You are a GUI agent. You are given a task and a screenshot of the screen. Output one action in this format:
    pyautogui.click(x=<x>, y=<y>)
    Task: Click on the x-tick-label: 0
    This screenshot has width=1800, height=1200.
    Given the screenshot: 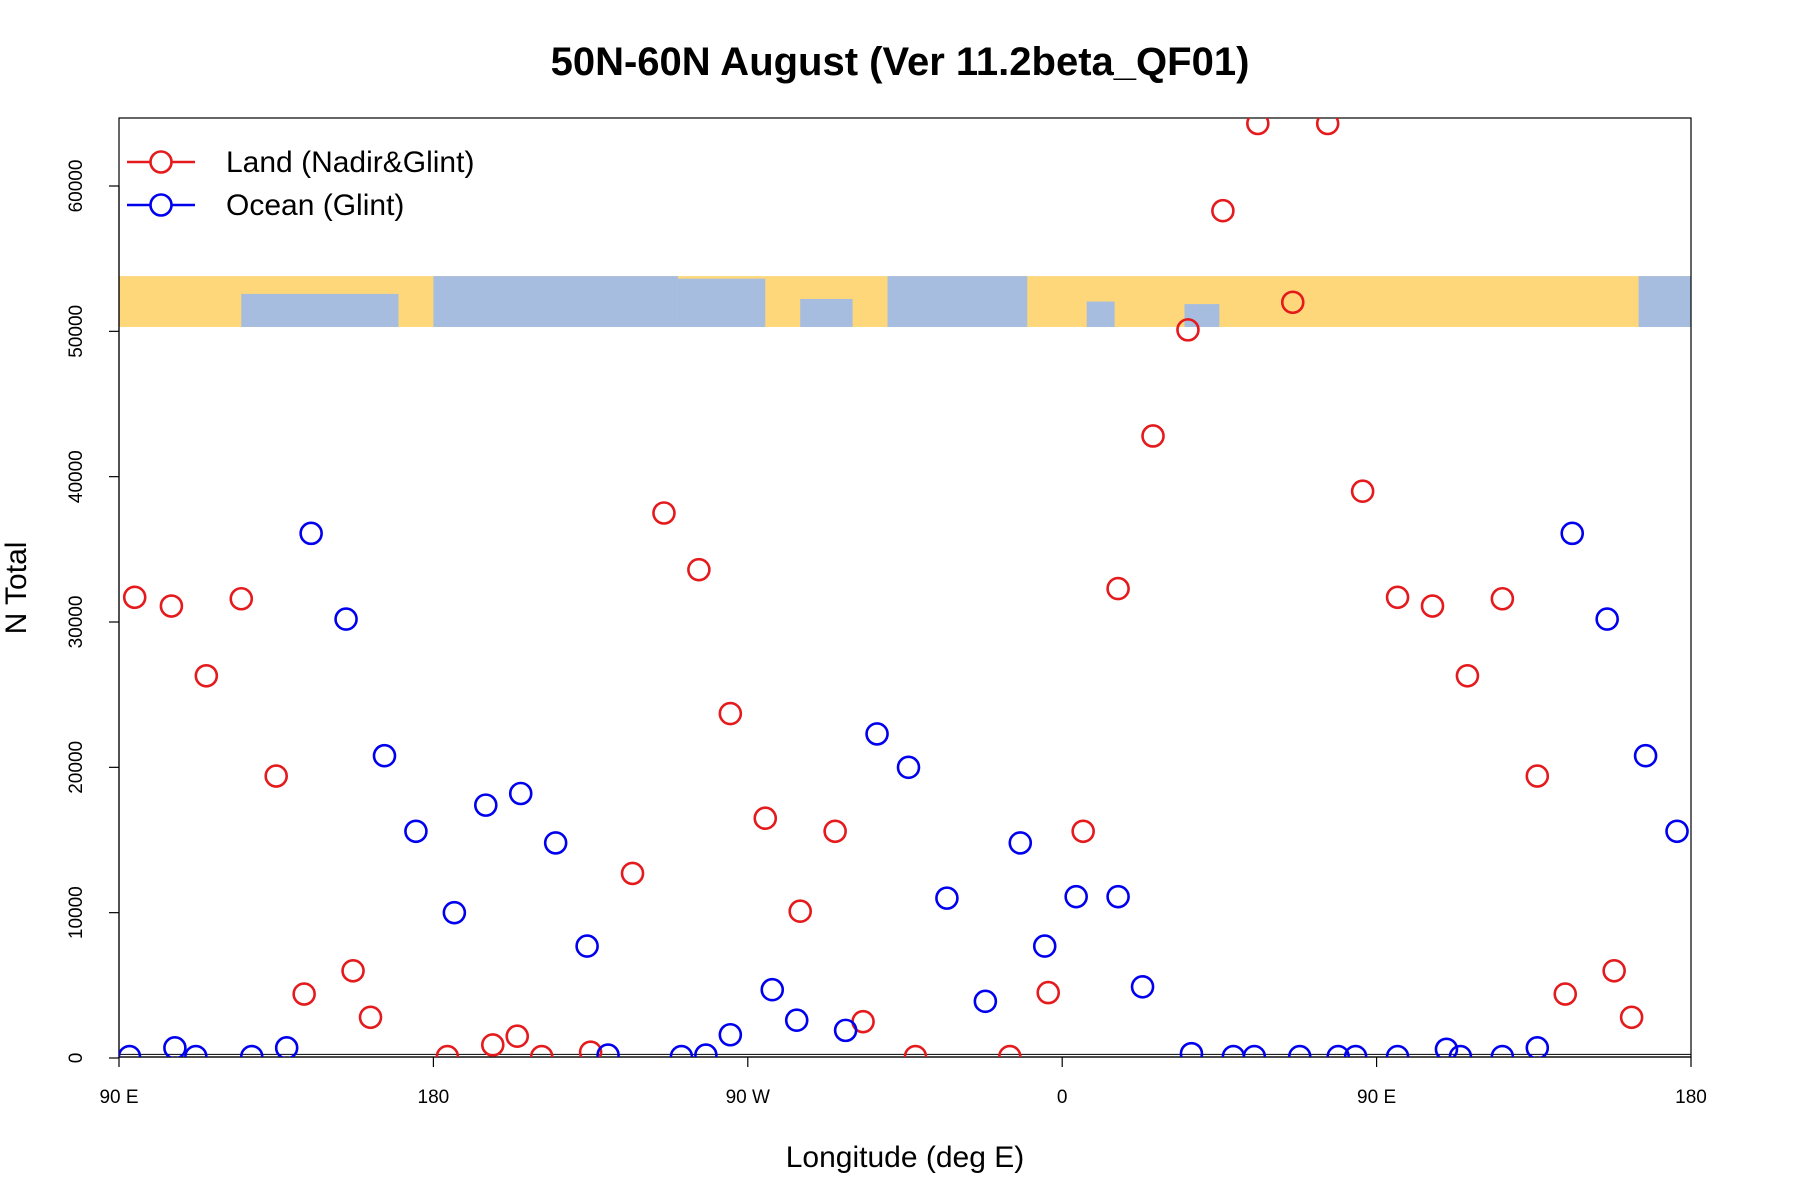 What is the action you would take?
    pyautogui.click(x=1062, y=1097)
    